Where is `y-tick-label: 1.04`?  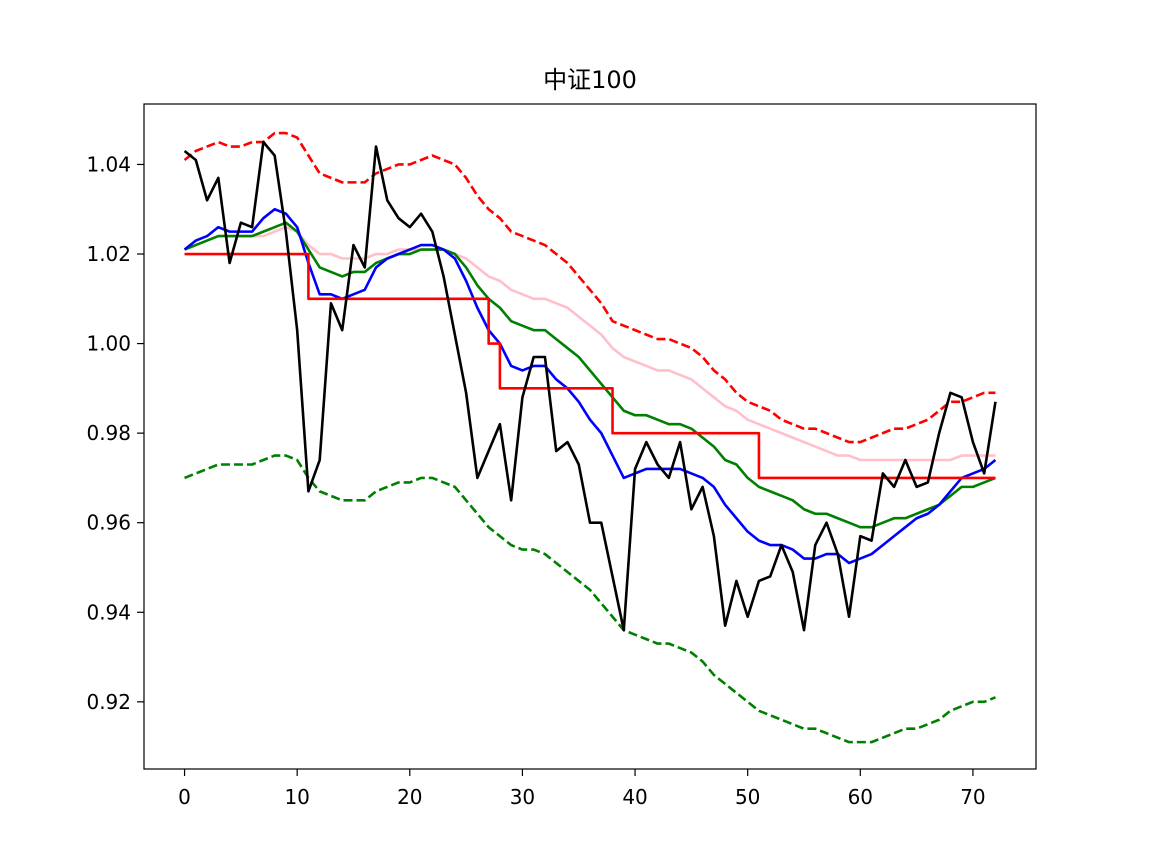
y-tick-label: 1.04 is located at coordinates (108, 164).